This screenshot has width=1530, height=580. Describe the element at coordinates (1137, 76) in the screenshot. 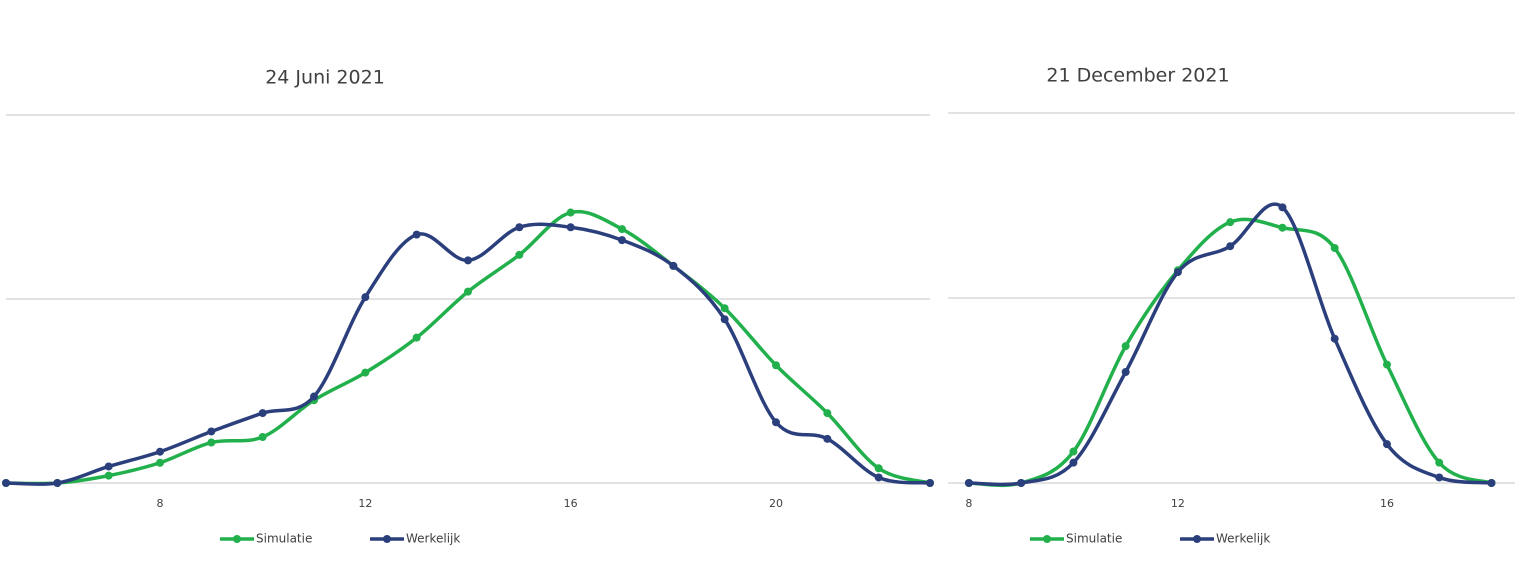

I see `chart-title: 21 December 2021` at that location.